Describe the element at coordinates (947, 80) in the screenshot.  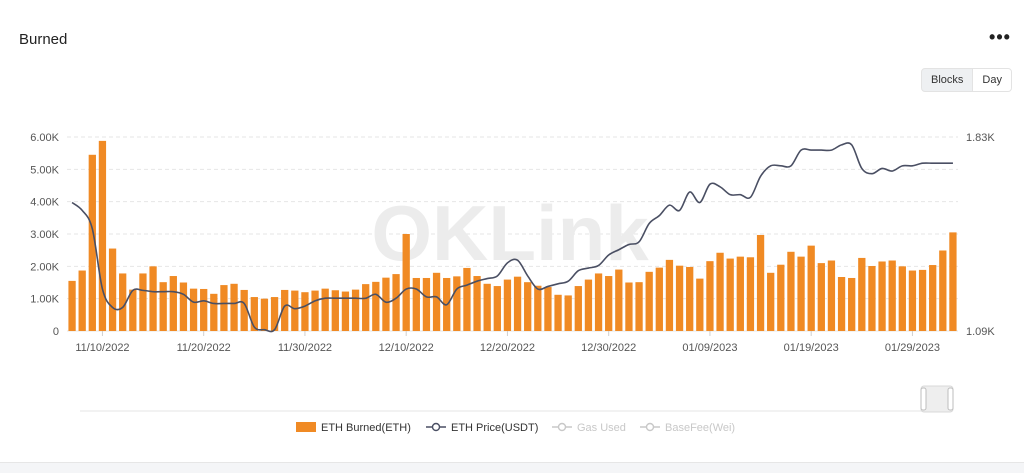
I see `blocks-tab: Blocks` at that location.